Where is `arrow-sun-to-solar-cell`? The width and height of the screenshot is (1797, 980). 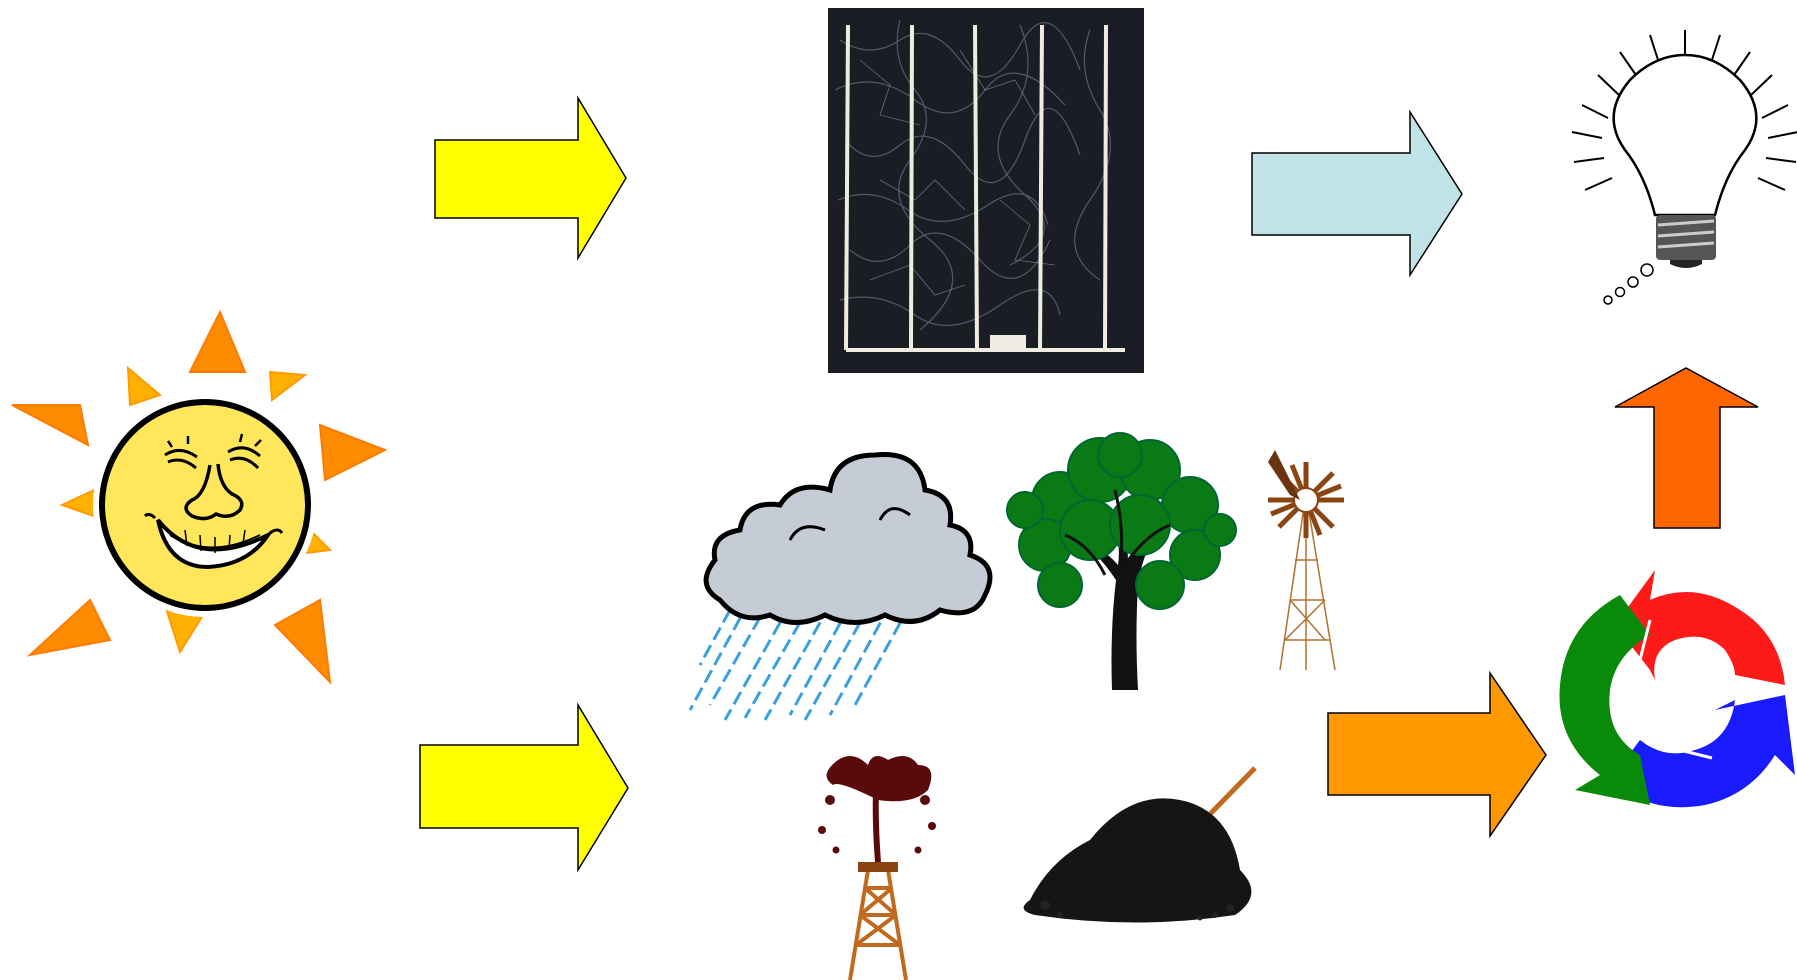 arrow-sun-to-solar-cell is located at coordinates (530, 178).